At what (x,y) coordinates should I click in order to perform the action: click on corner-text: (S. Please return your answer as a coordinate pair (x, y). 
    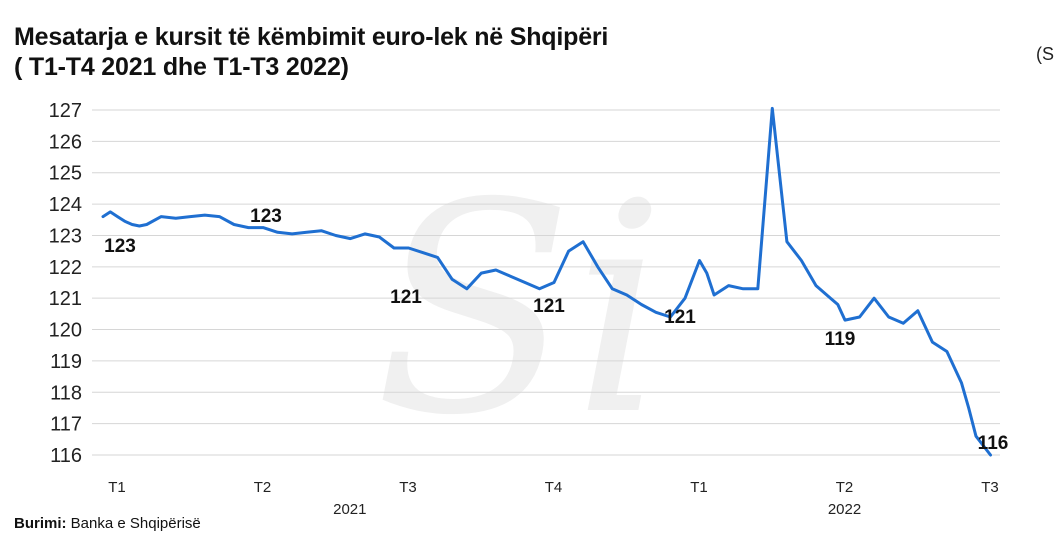
    Looking at the image, I should click on (1045, 54).